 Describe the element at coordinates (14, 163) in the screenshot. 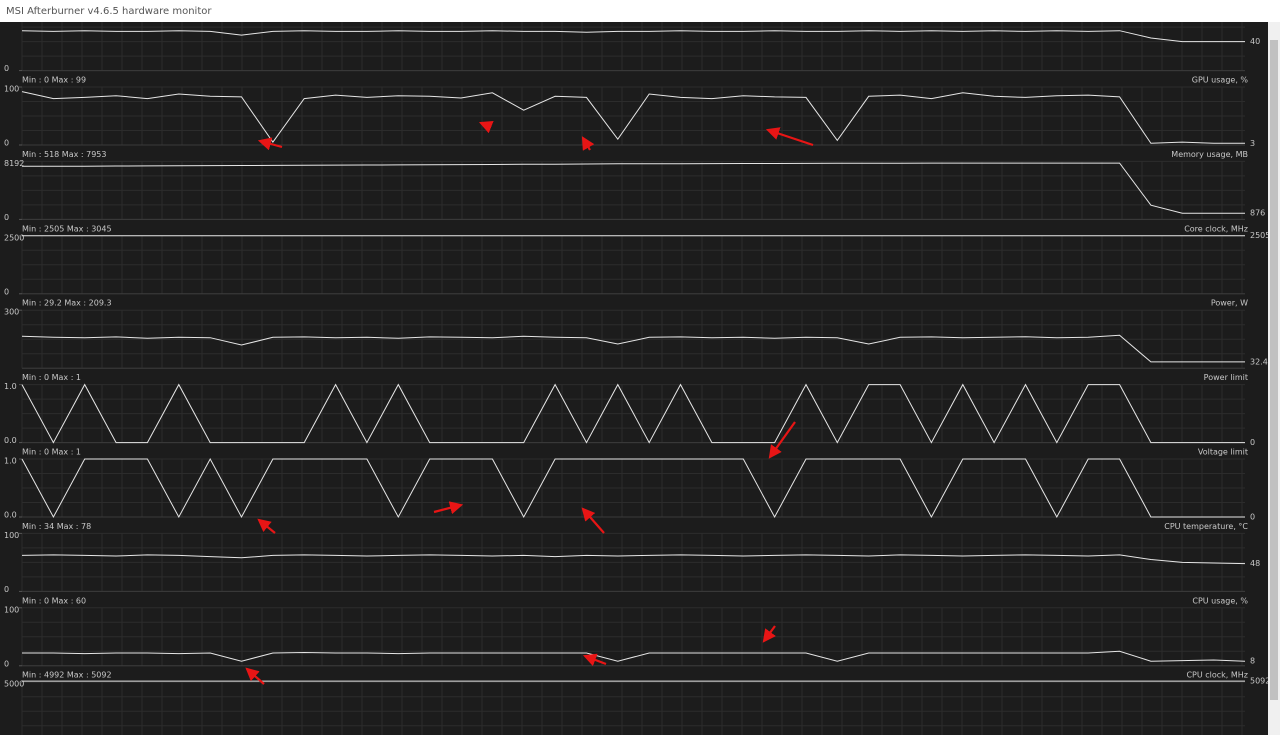

I see `y-tick-label: 8192` at that location.